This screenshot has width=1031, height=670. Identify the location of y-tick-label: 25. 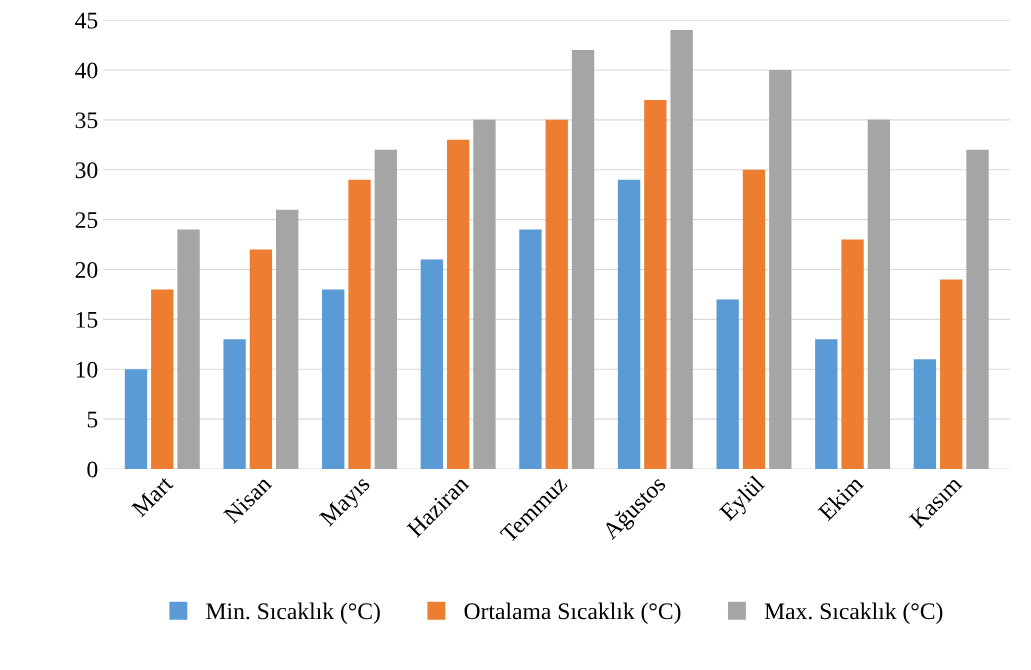
(86, 220).